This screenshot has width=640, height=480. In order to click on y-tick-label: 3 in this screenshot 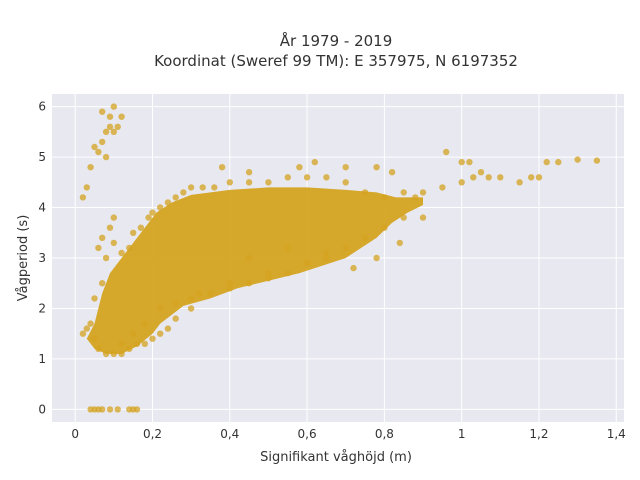, I will do `click(42, 258)`.